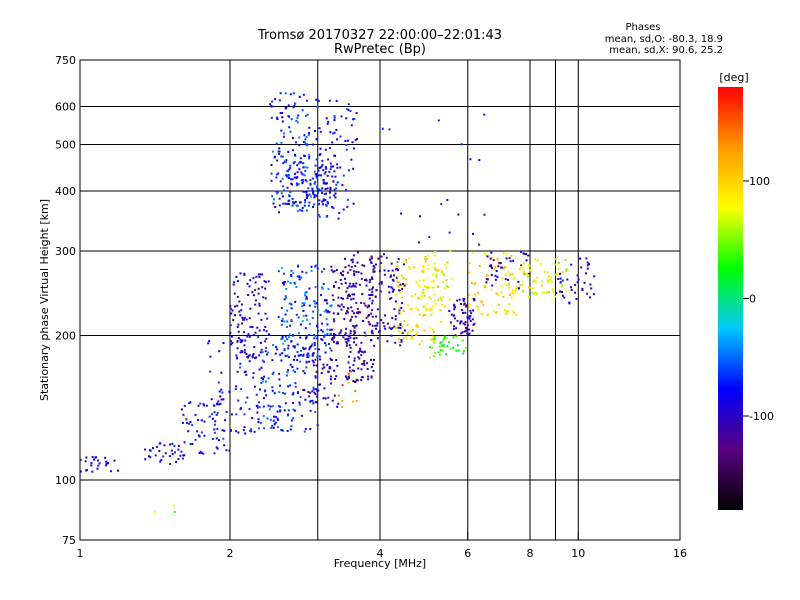 Image resolution: width=800 pixels, height=600 pixels. Describe the element at coordinates (680, 553) in the screenshot. I see `x-tick-label: 16` at that location.